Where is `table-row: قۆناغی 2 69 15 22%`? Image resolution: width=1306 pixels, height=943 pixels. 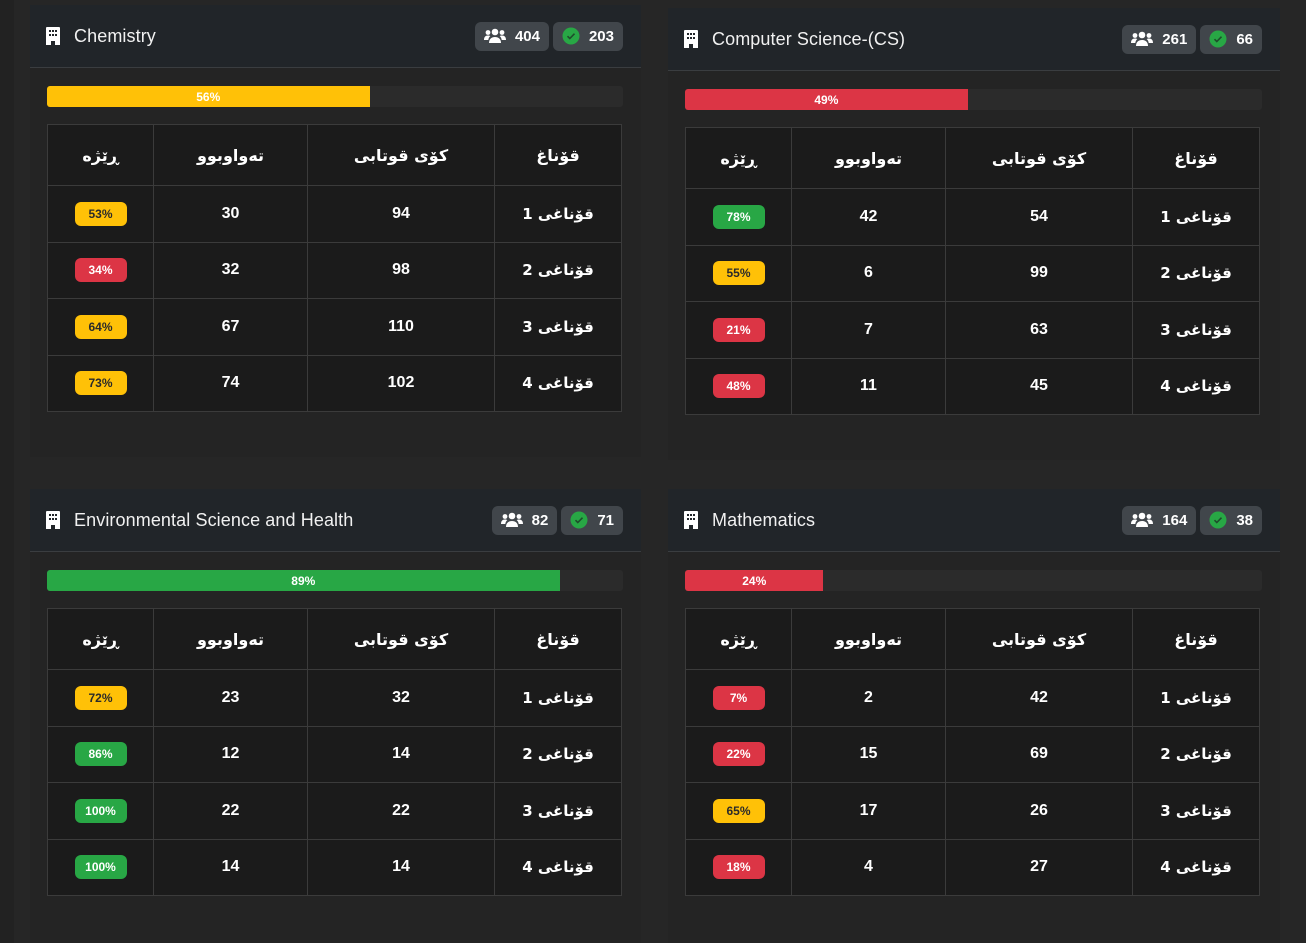 table-row: قۆناغی 2 69 15 22% is located at coordinates (972, 754).